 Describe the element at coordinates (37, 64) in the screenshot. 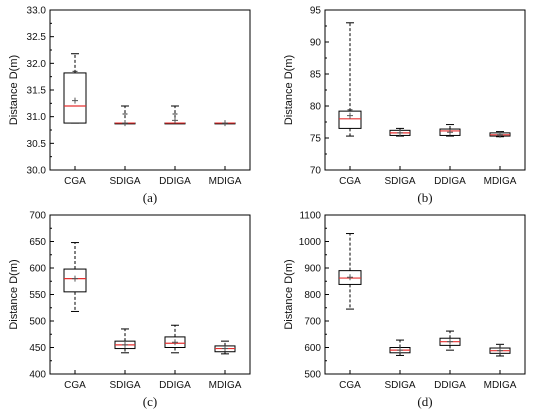

I see `y-tick-label: 32.0` at that location.